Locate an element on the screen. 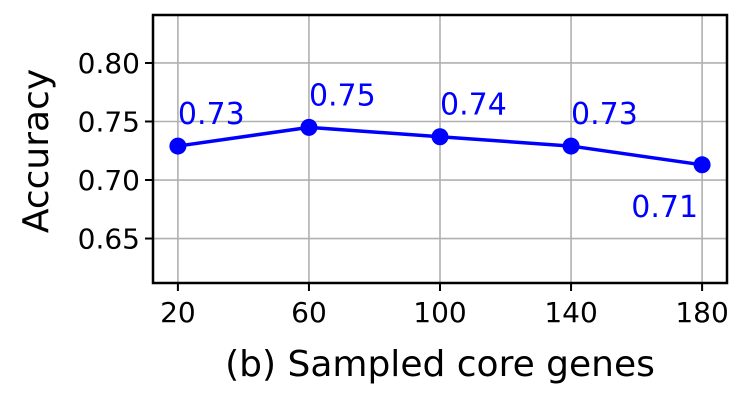  x-tick-label: 100 is located at coordinates (439, 312).